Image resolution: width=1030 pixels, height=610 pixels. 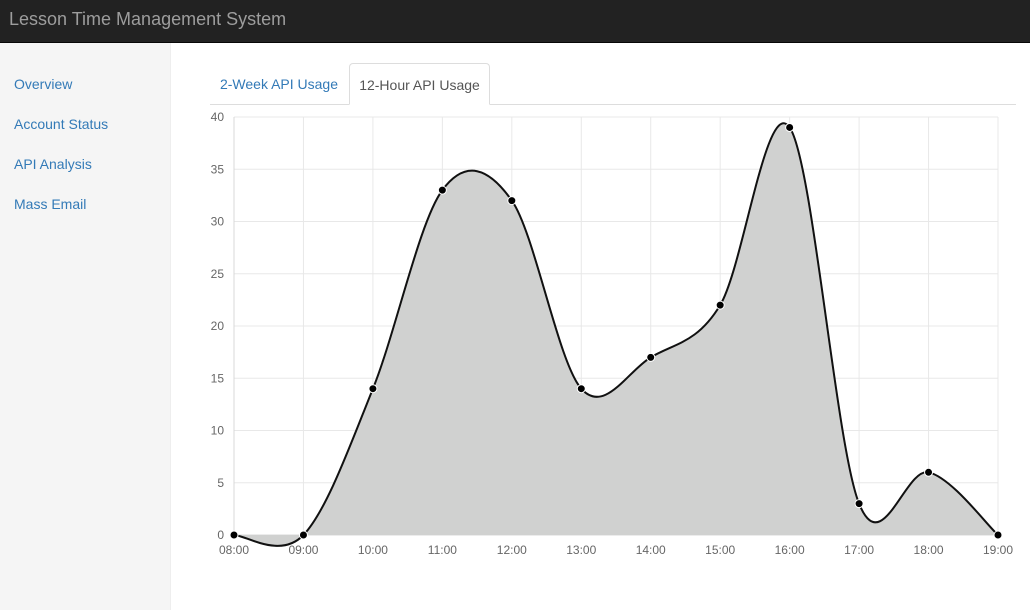 What do you see at coordinates (720, 550) in the screenshot?
I see `x-tick-label: 15:00` at bounding box center [720, 550].